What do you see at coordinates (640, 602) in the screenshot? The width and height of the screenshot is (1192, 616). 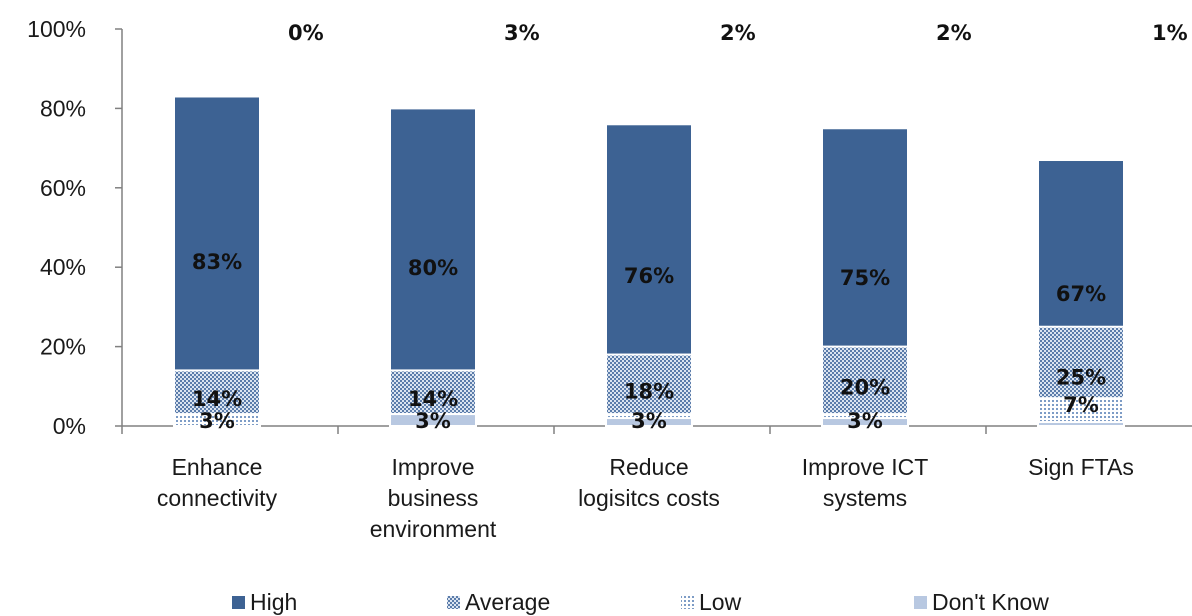 I see `legend: High Average Low Don't Know` at bounding box center [640, 602].